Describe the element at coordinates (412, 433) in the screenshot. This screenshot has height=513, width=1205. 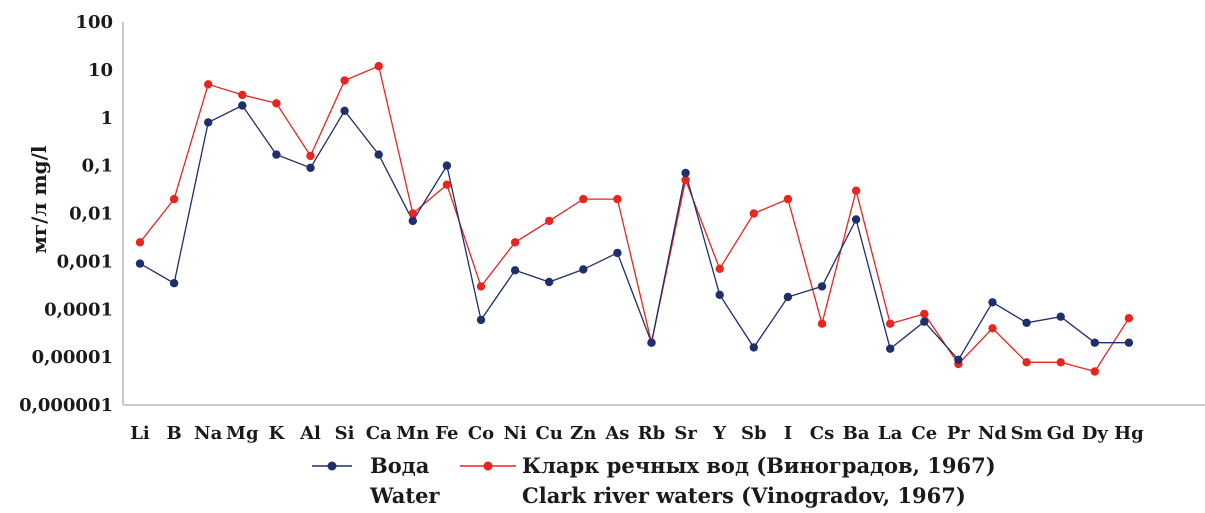
I see `x-tick-label: Mn` at that location.